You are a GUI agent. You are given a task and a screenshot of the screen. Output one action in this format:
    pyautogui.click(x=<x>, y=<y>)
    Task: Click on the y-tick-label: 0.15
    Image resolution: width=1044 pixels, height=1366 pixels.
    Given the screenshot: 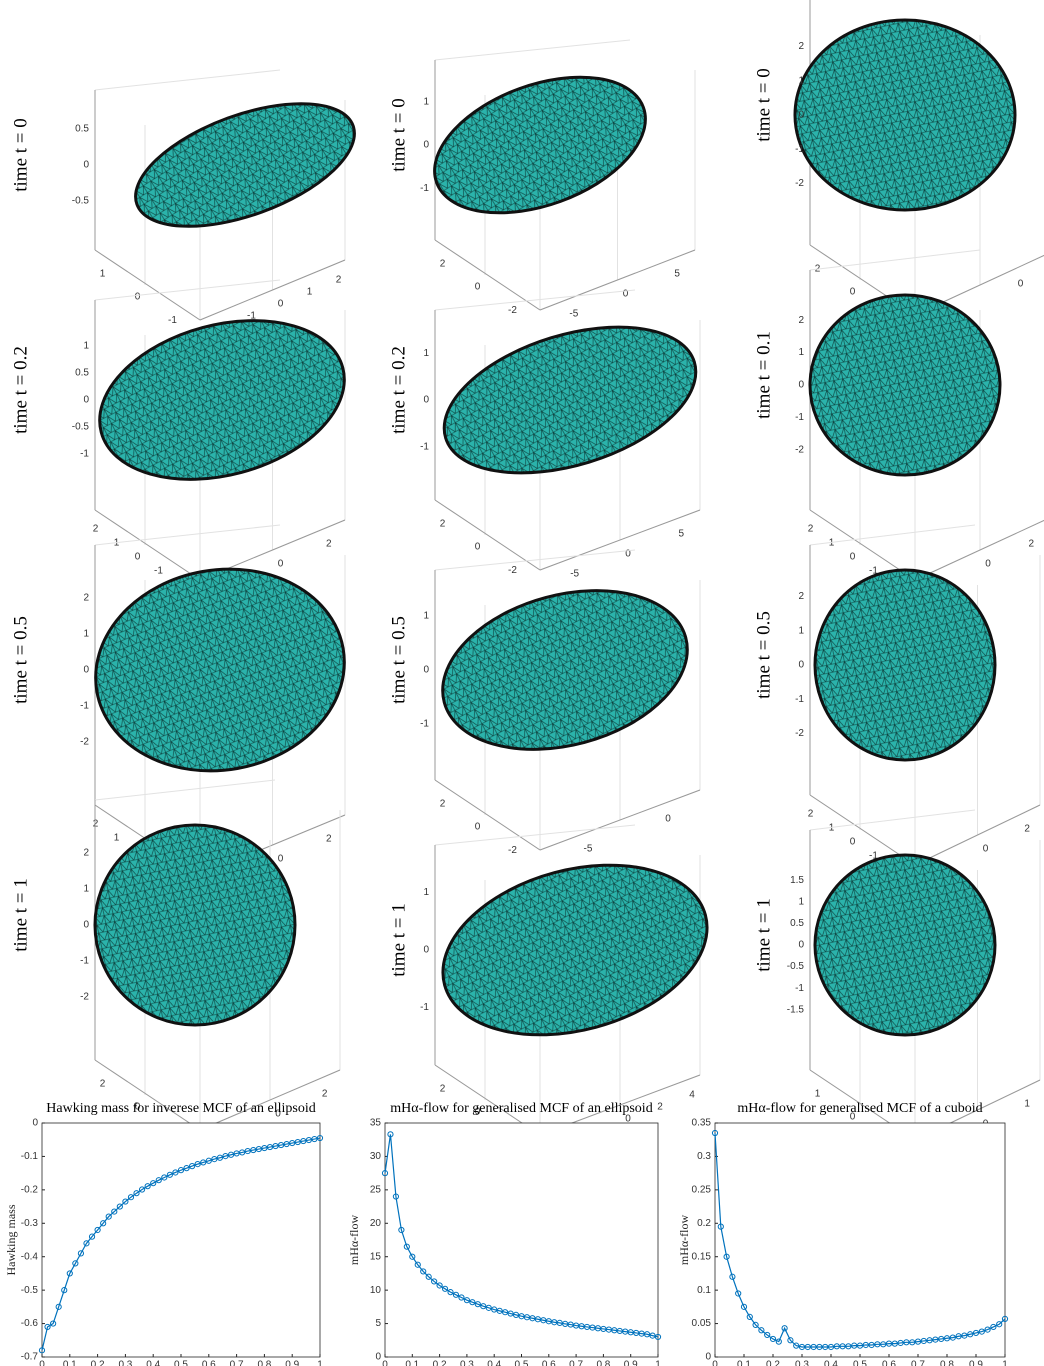 What is the action you would take?
    pyautogui.click(x=702, y=1256)
    